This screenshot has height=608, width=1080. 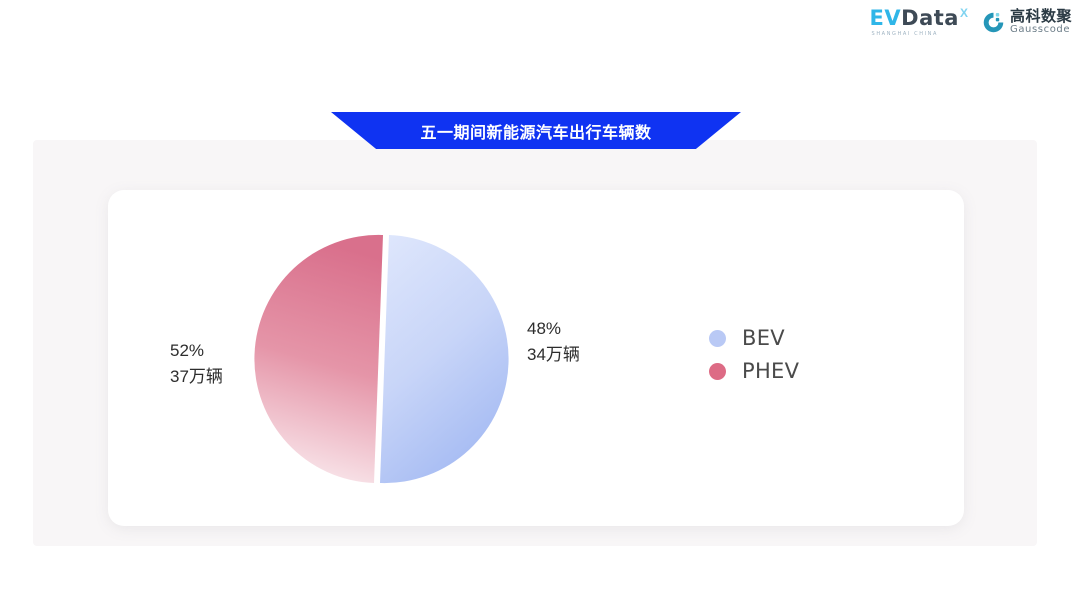 I want to click on evdata-logo-superscript-x: X, so click(x=963, y=13).